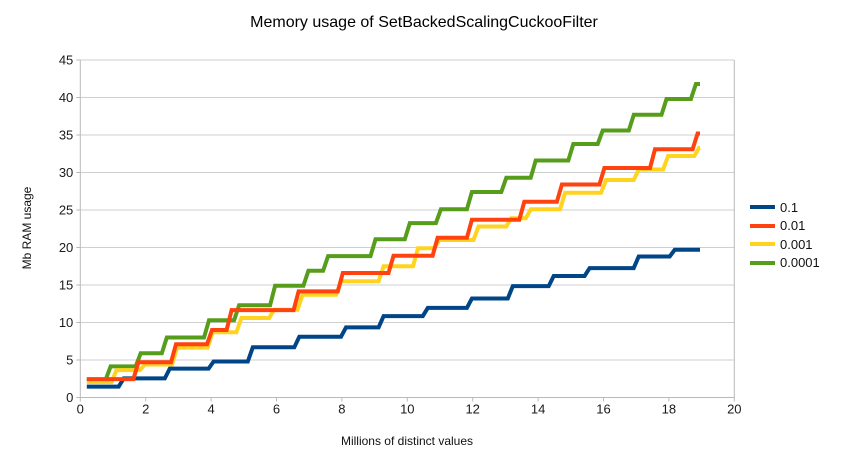 Image resolution: width=848 pixels, height=468 pixels. Describe the element at coordinates (66, 247) in the screenshot. I see `y-tick-label: 20` at that location.